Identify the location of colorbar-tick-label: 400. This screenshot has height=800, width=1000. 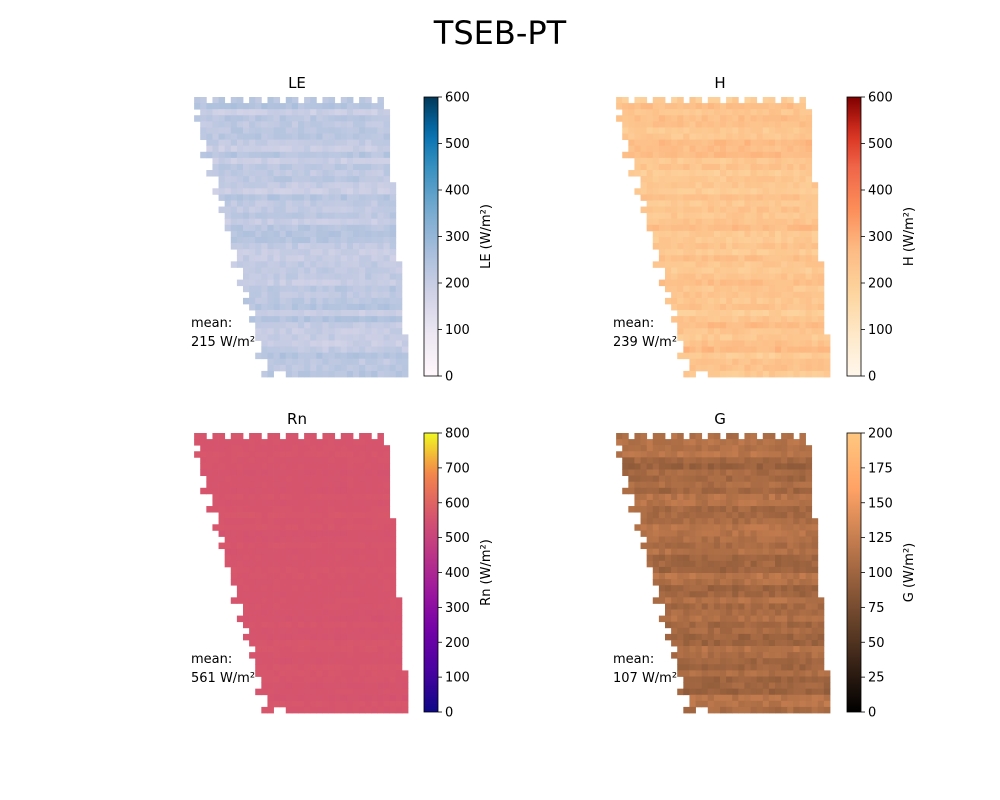
(457, 191).